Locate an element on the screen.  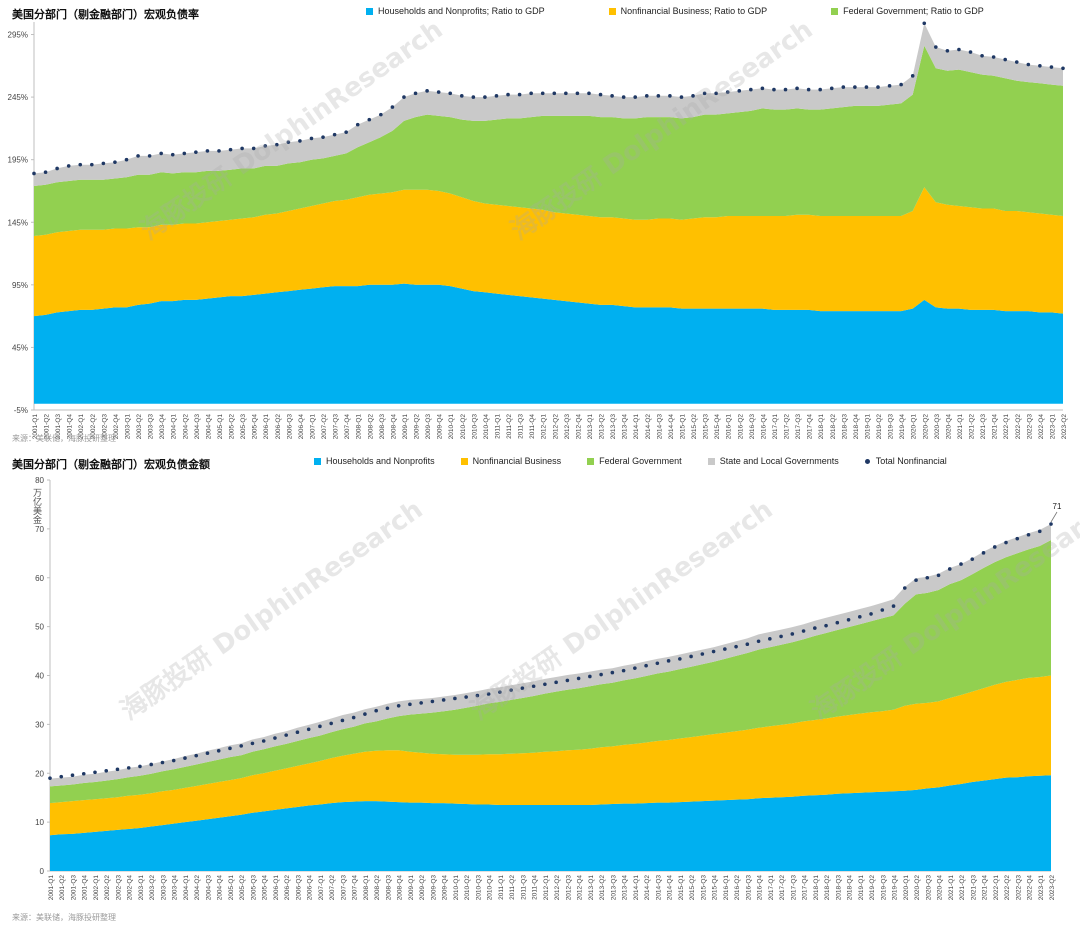
area-households-and-nonprofits-ratio-to-gdp is located at coordinates (548, 343).